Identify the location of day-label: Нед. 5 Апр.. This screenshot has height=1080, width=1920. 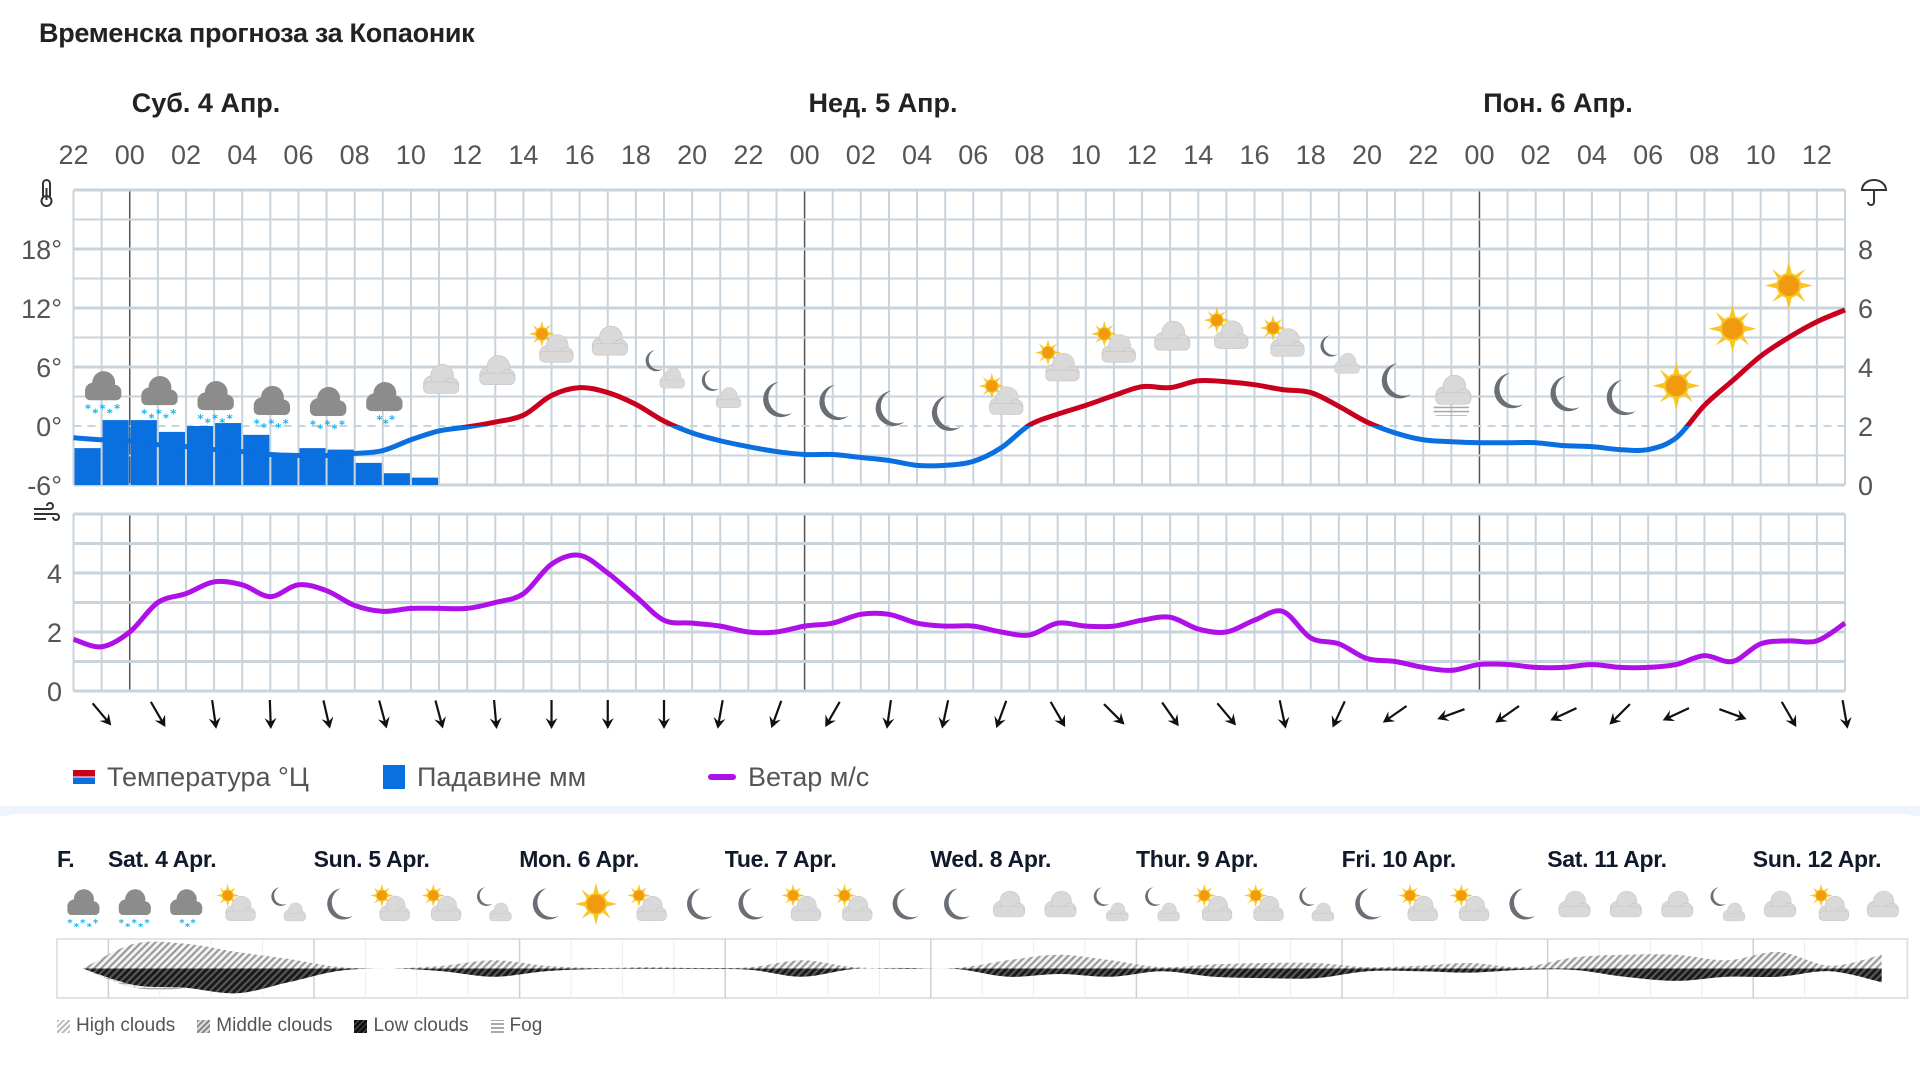
(883, 103).